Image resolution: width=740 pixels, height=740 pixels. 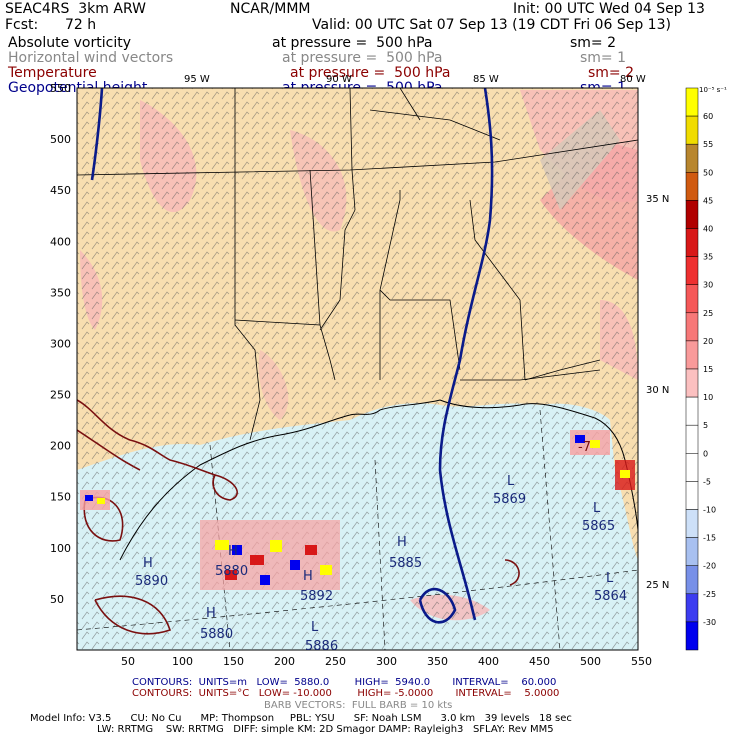 I want to click on colorbar-tick-label: -5, so click(x=707, y=481).